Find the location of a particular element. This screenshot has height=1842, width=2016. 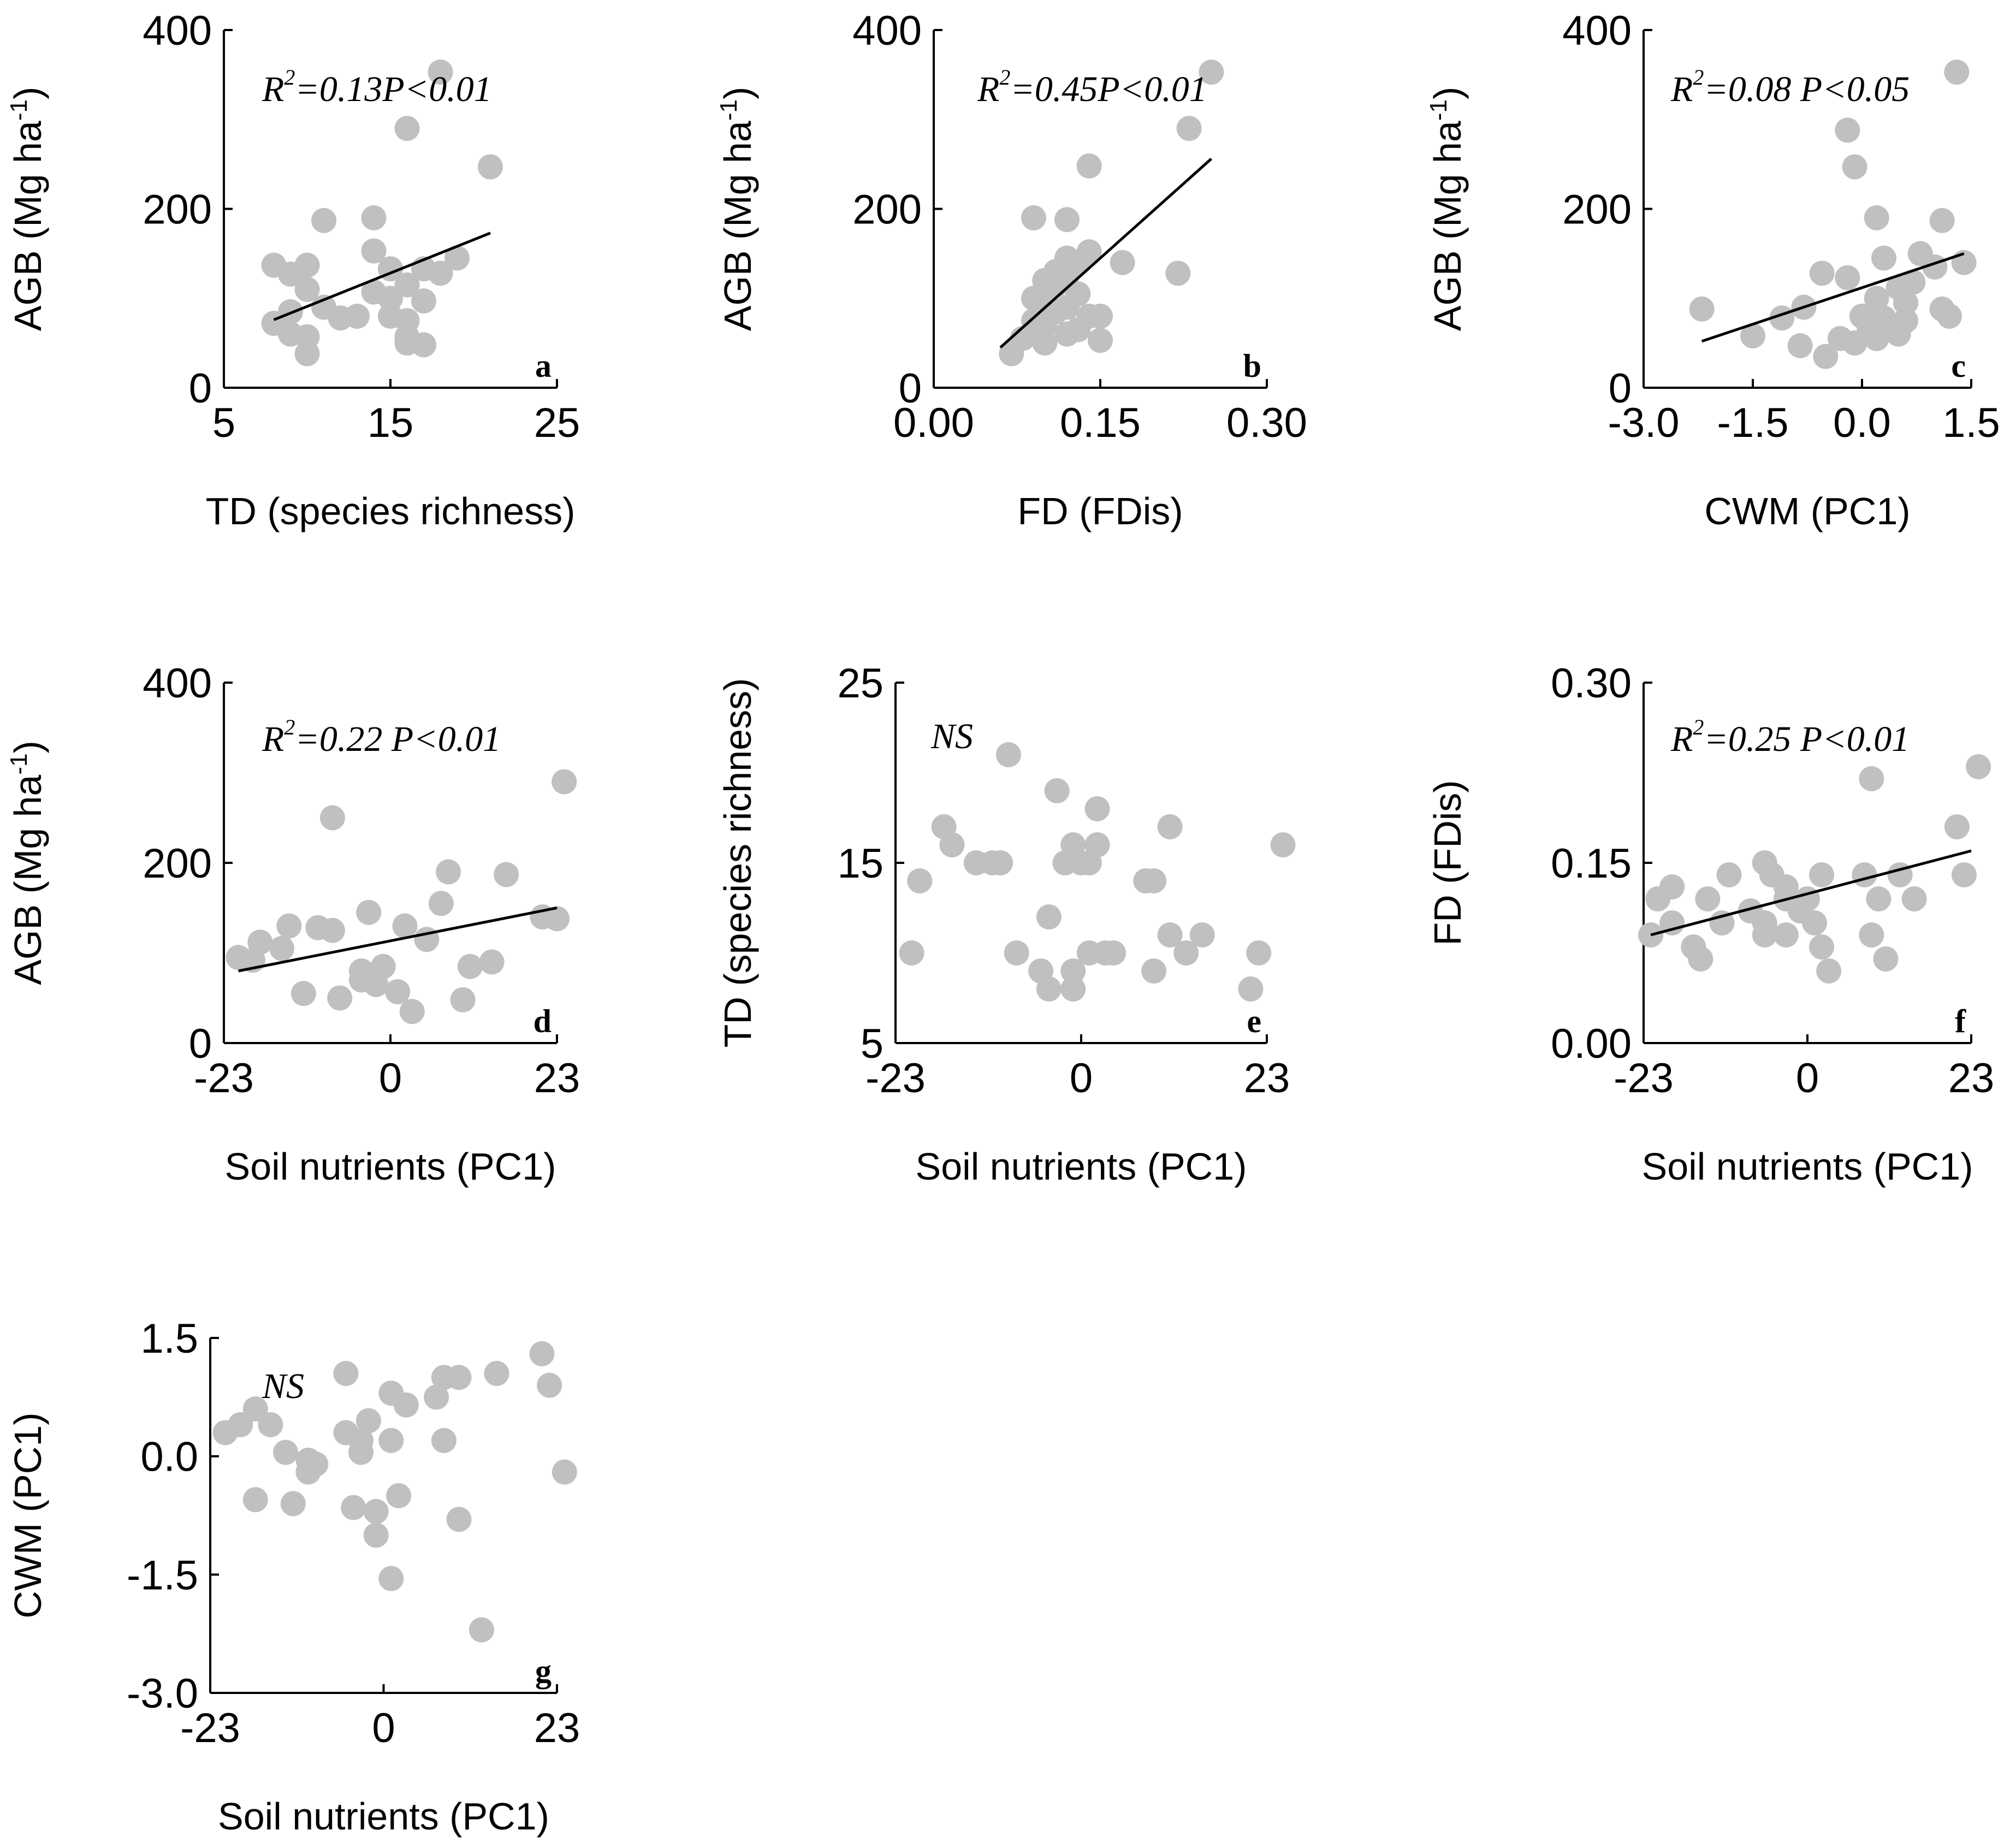

stat-annotation: R2=0.25 P<0.01 is located at coordinates (1790, 737).